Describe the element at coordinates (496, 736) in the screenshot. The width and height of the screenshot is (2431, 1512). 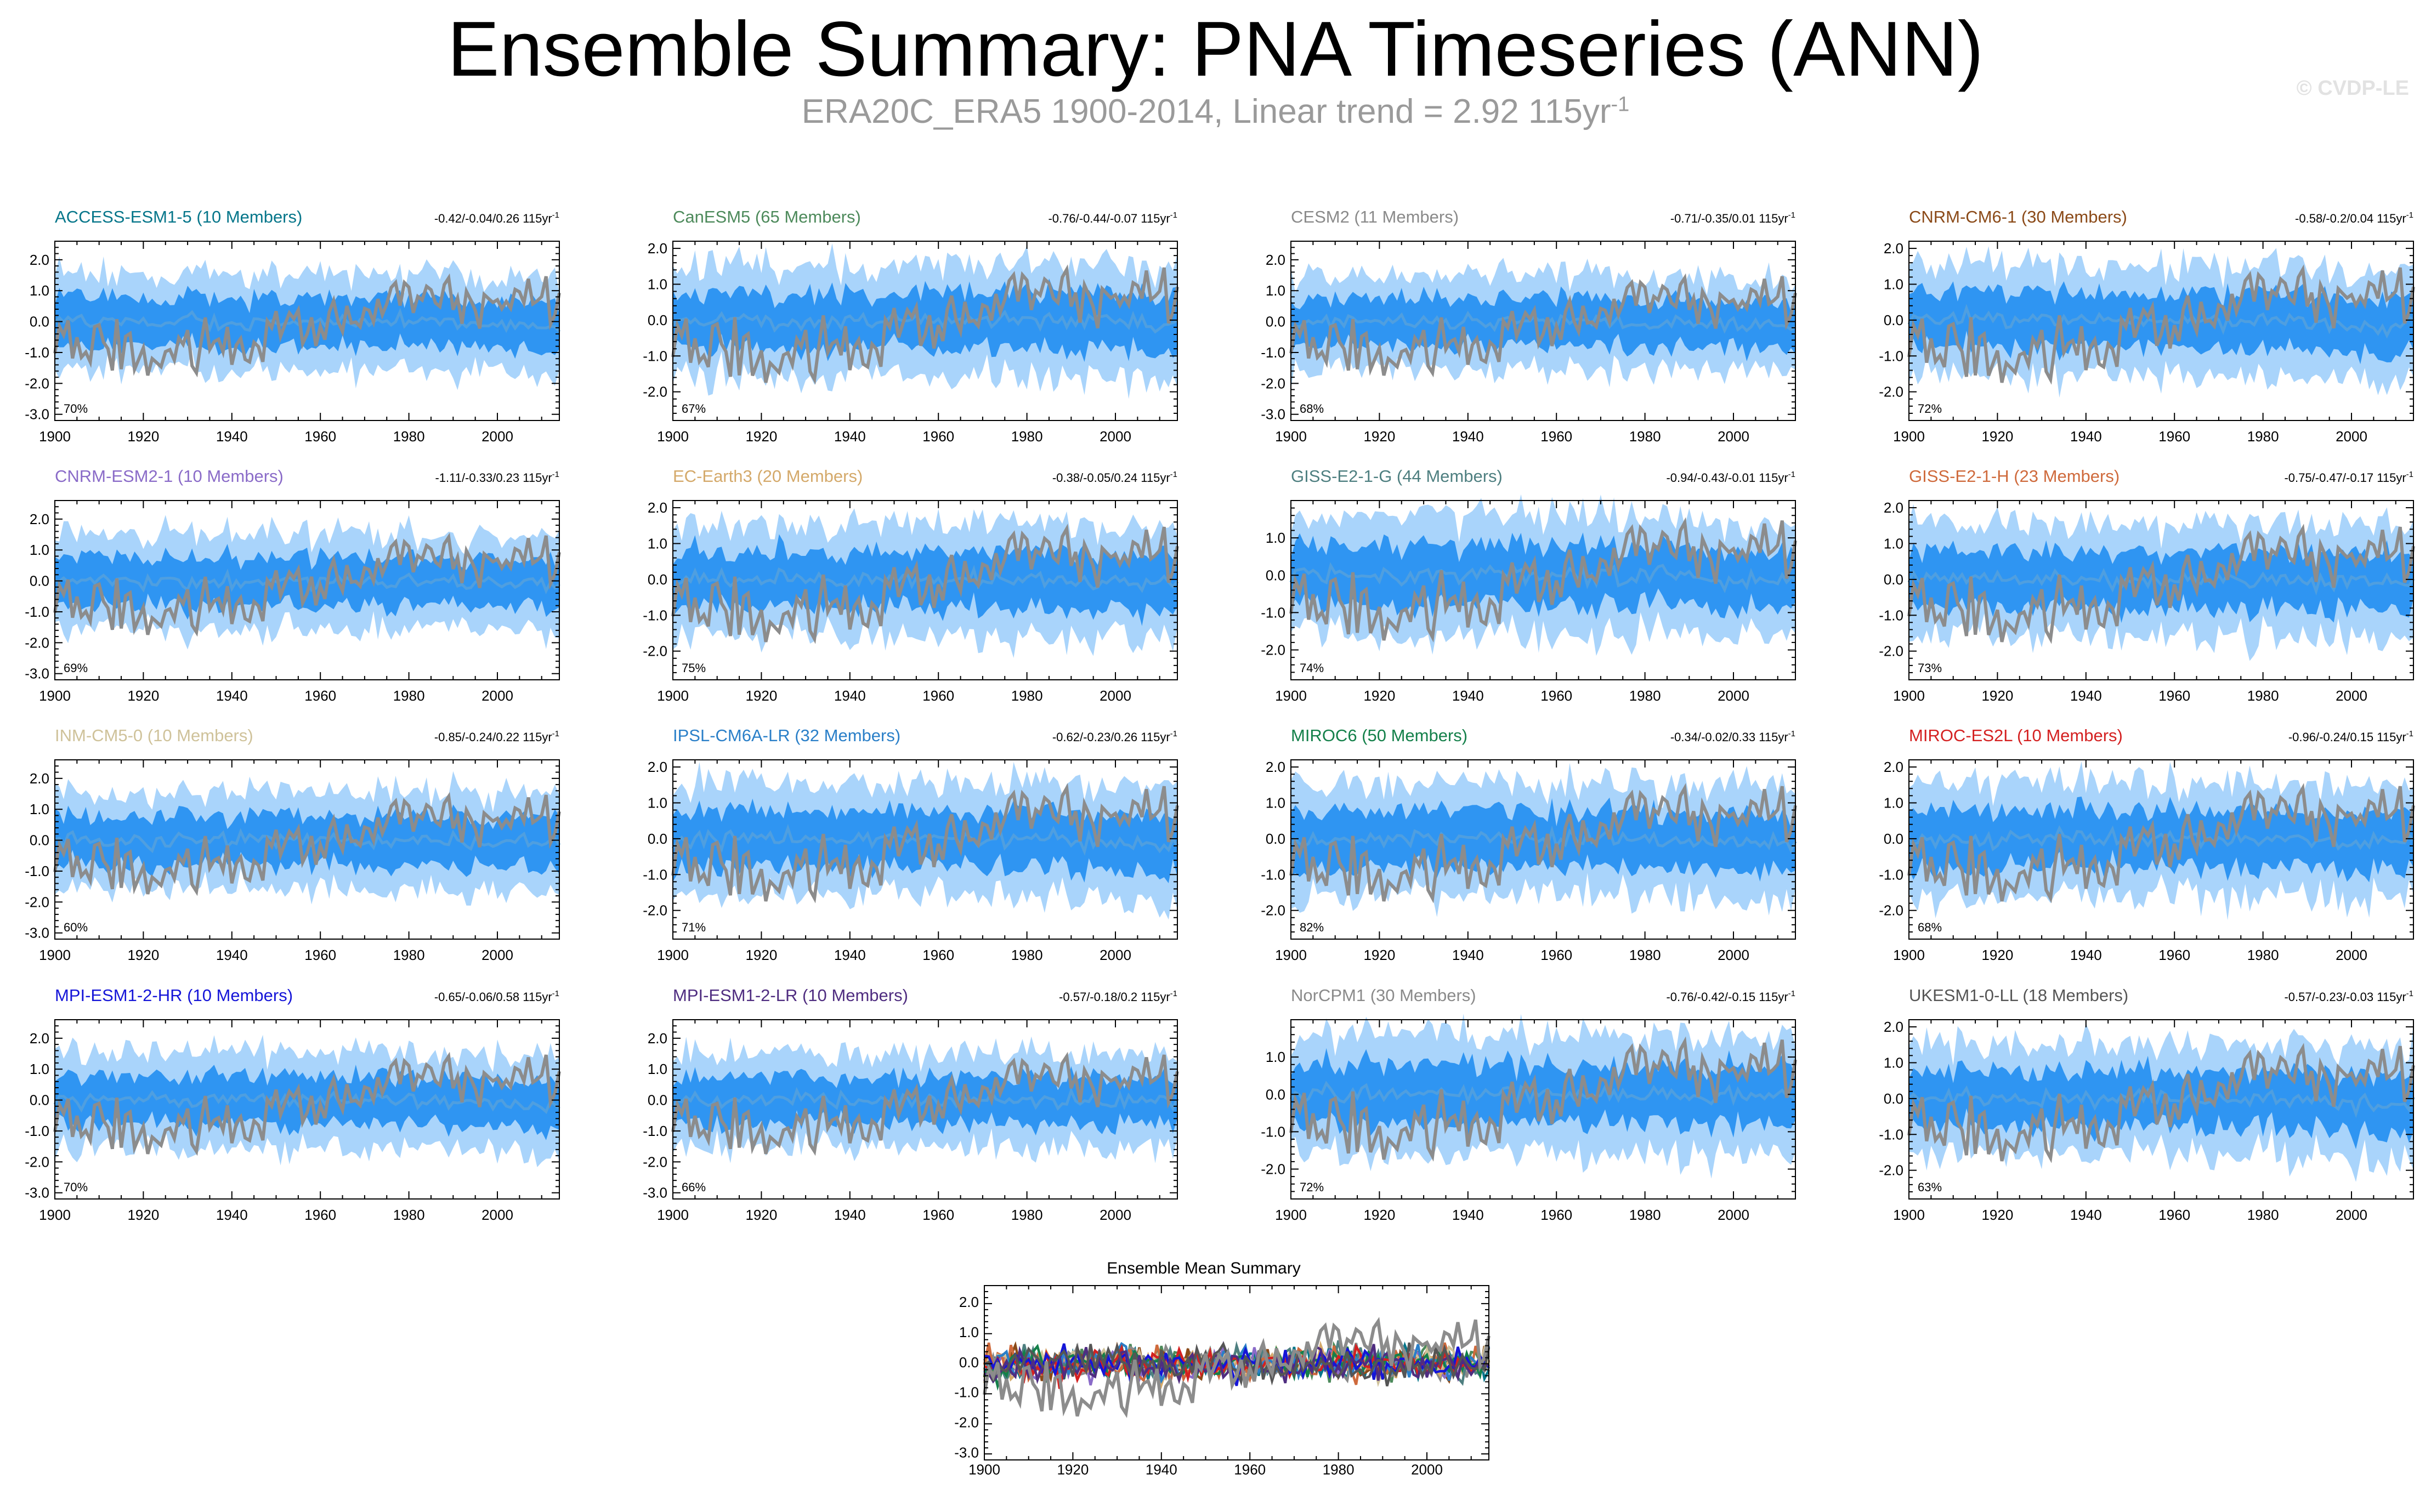
I see `panel-trend: -0.85/-0.24/0.22 115yr-1` at that location.